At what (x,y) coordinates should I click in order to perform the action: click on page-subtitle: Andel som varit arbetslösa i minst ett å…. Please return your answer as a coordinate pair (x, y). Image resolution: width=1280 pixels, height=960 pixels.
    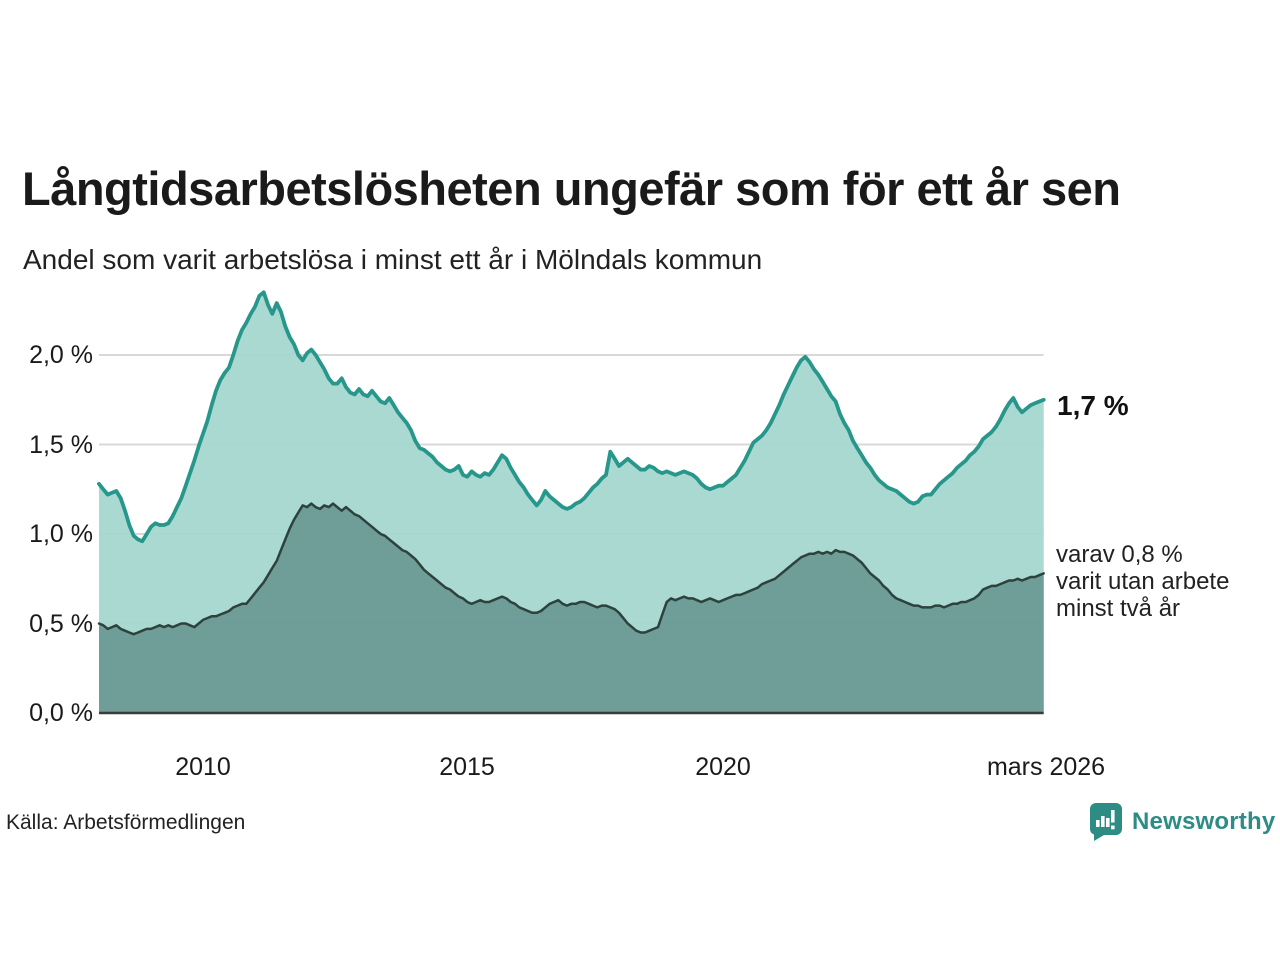
    Looking at the image, I should click on (393, 259).